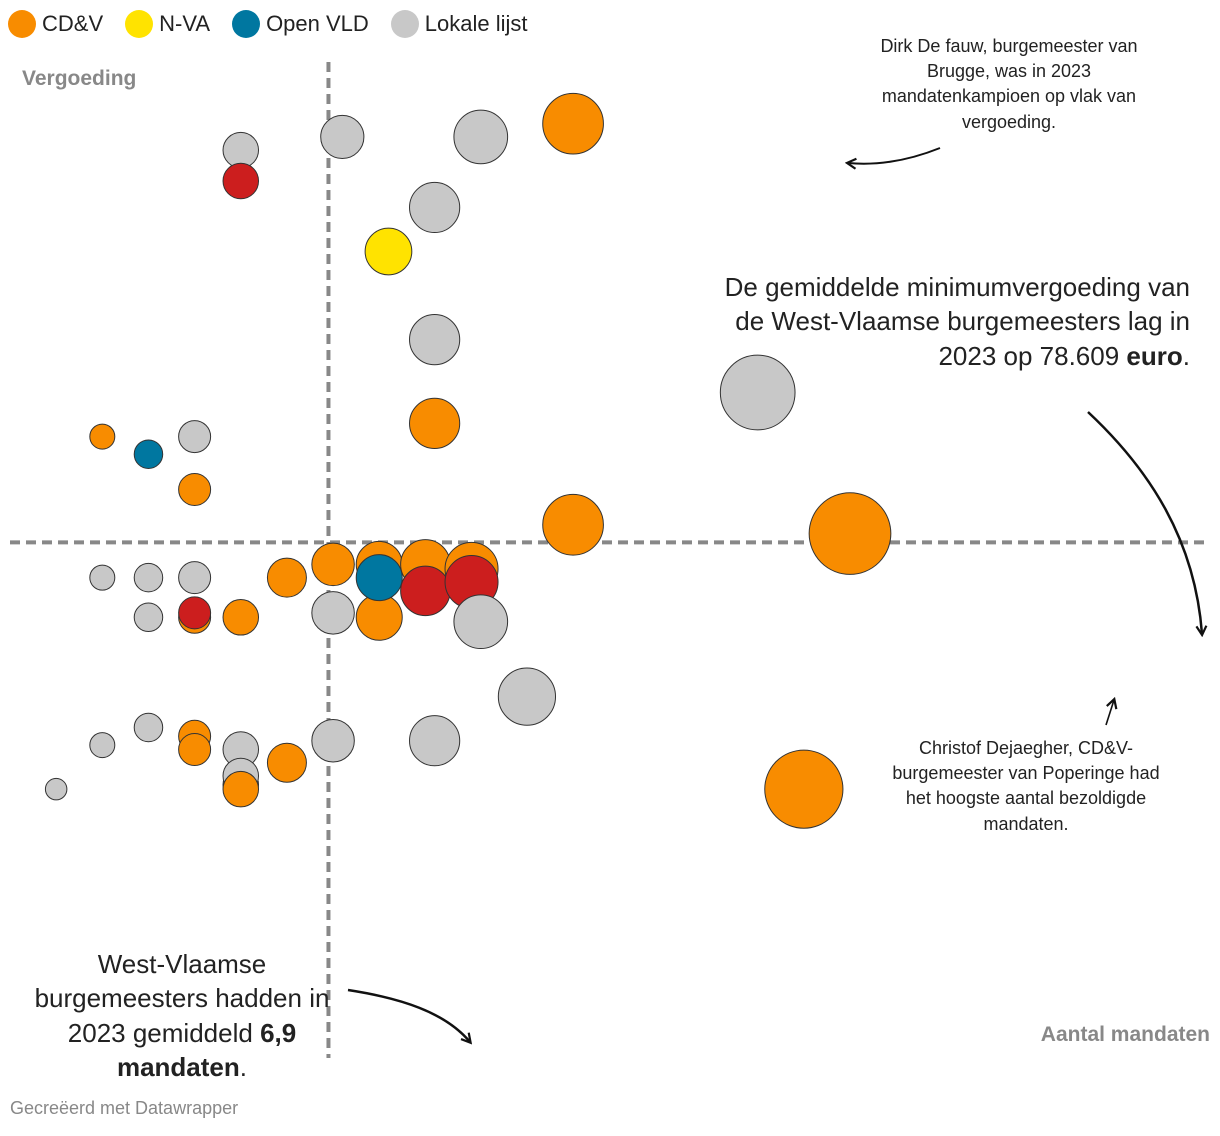  I want to click on legend-item-cdv: CD&V, so click(55, 24).